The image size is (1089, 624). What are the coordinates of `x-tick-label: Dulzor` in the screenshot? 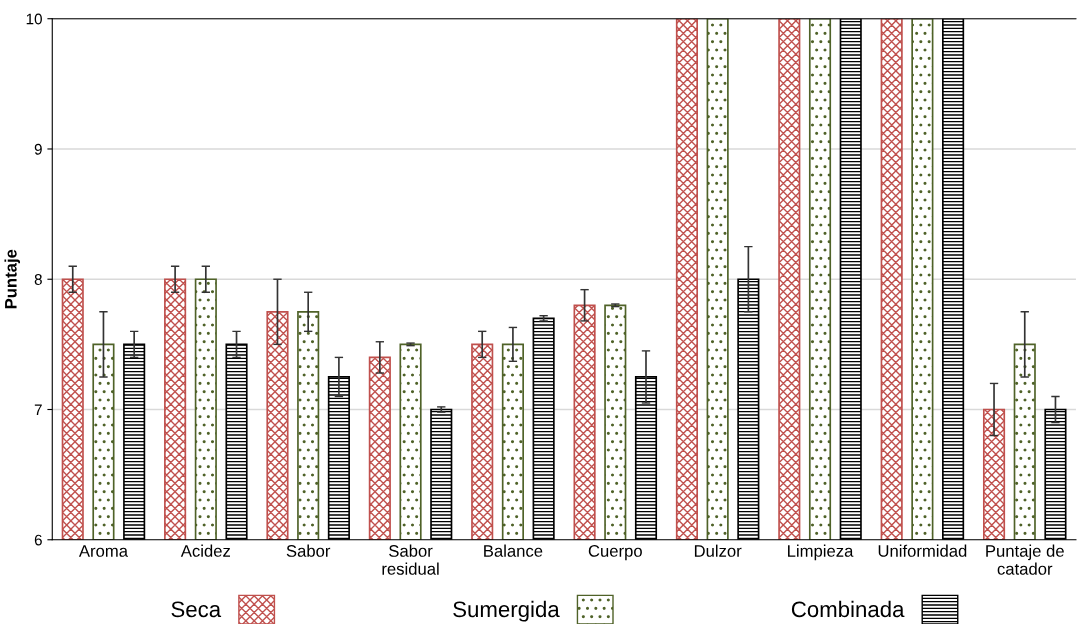 It's located at (718, 550).